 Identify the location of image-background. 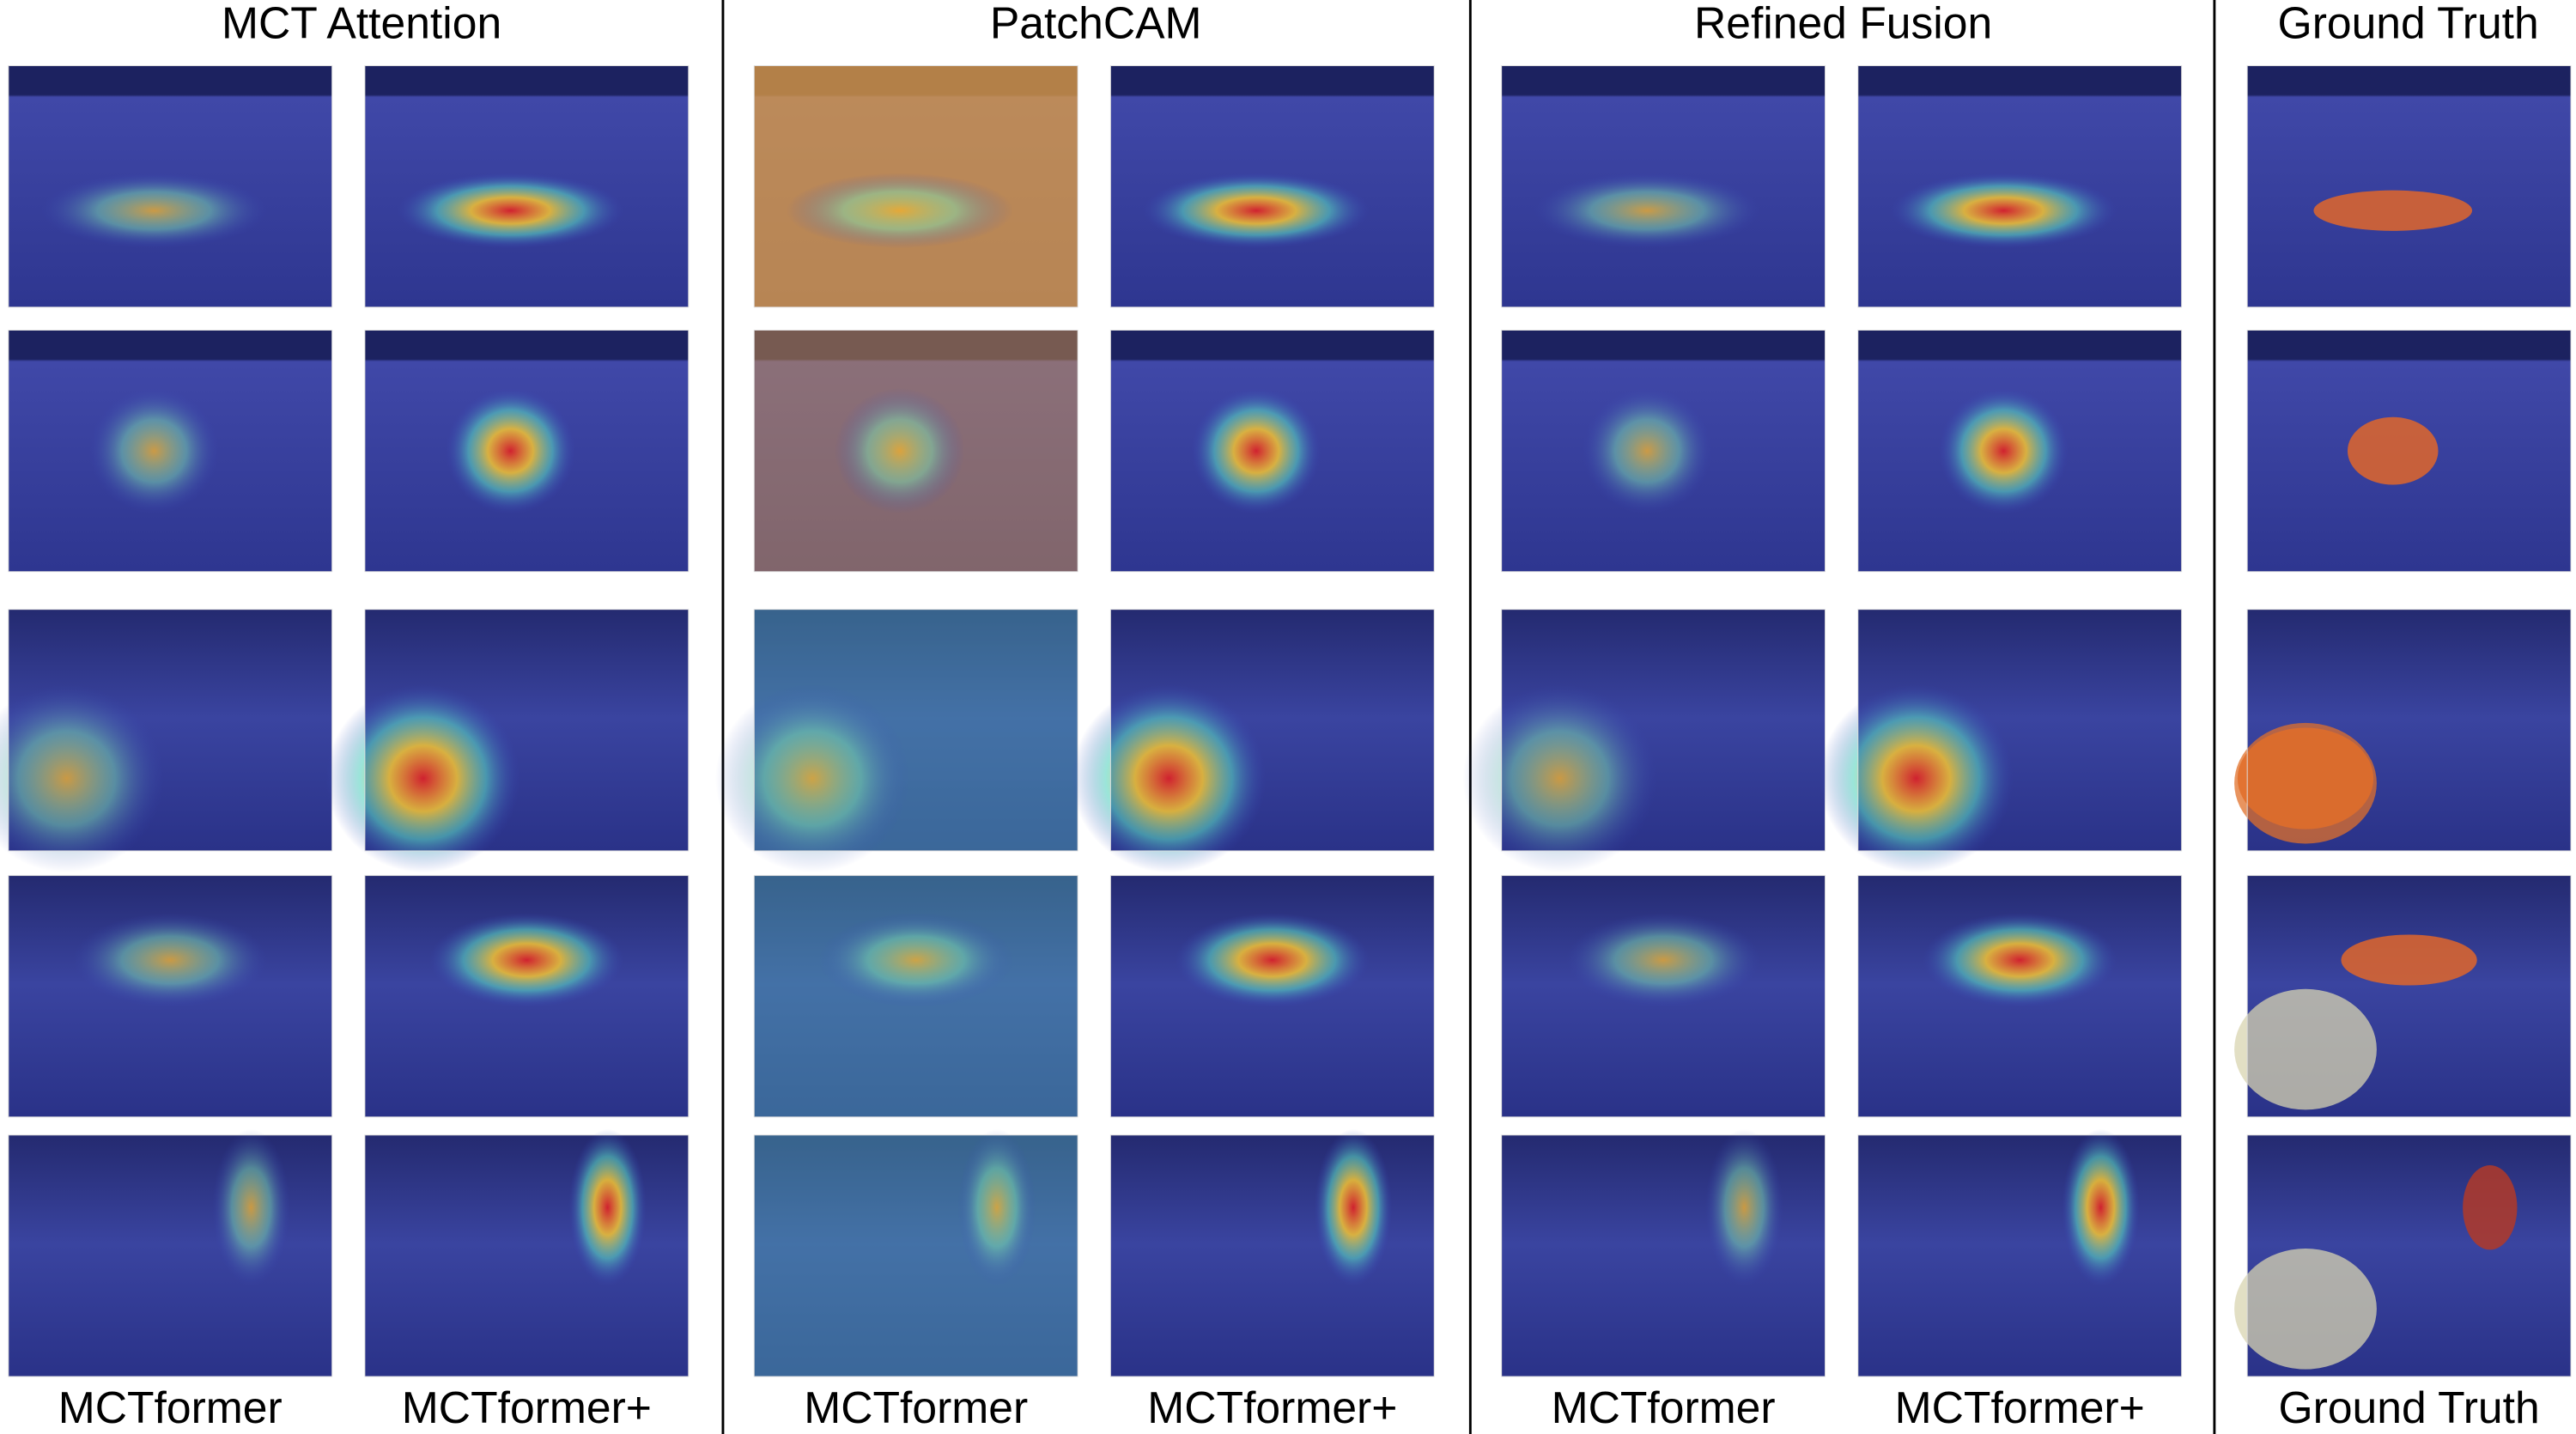
(2409, 186).